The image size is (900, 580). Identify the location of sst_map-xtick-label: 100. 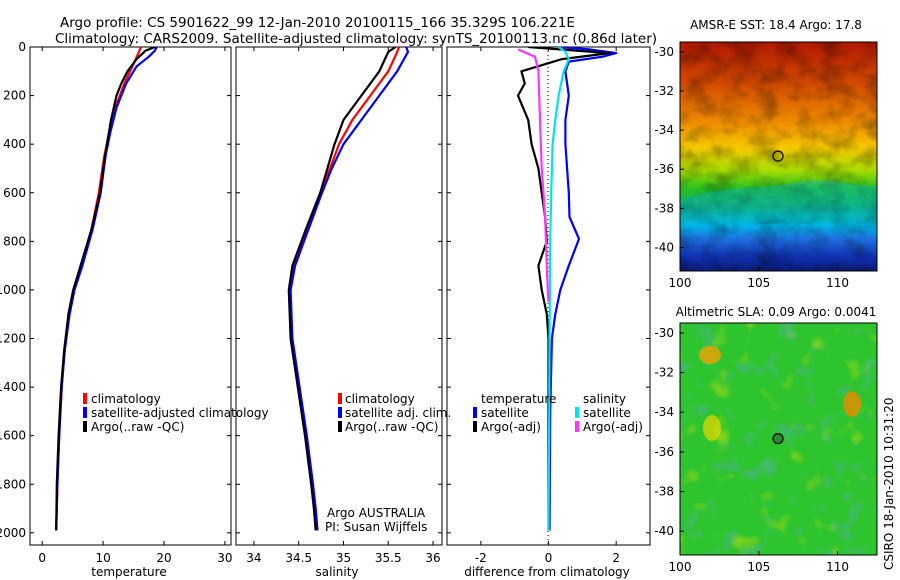
(680, 283).